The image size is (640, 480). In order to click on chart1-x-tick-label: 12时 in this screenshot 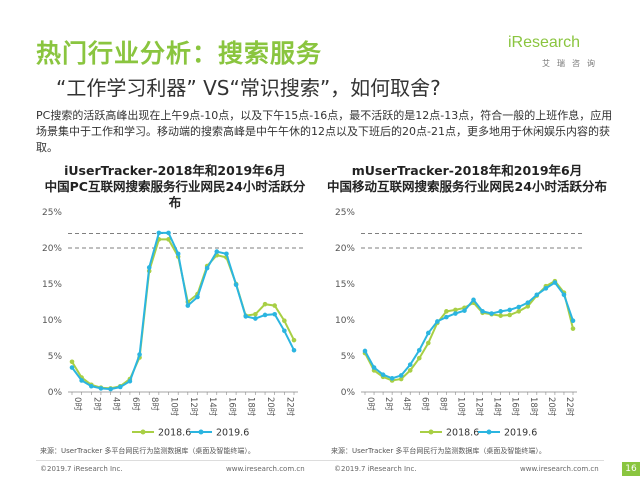, I will do `click(193, 407)`.